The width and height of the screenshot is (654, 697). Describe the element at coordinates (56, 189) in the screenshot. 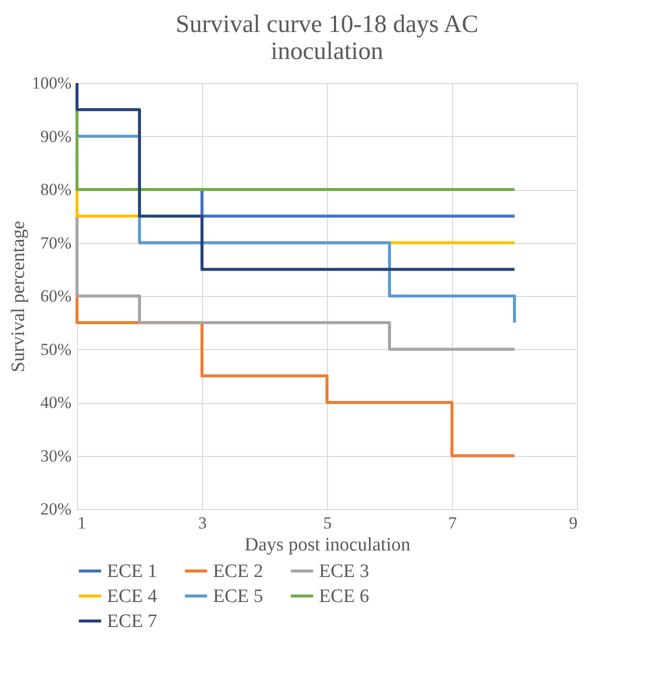

I see `y-tick-label: 80%` at that location.